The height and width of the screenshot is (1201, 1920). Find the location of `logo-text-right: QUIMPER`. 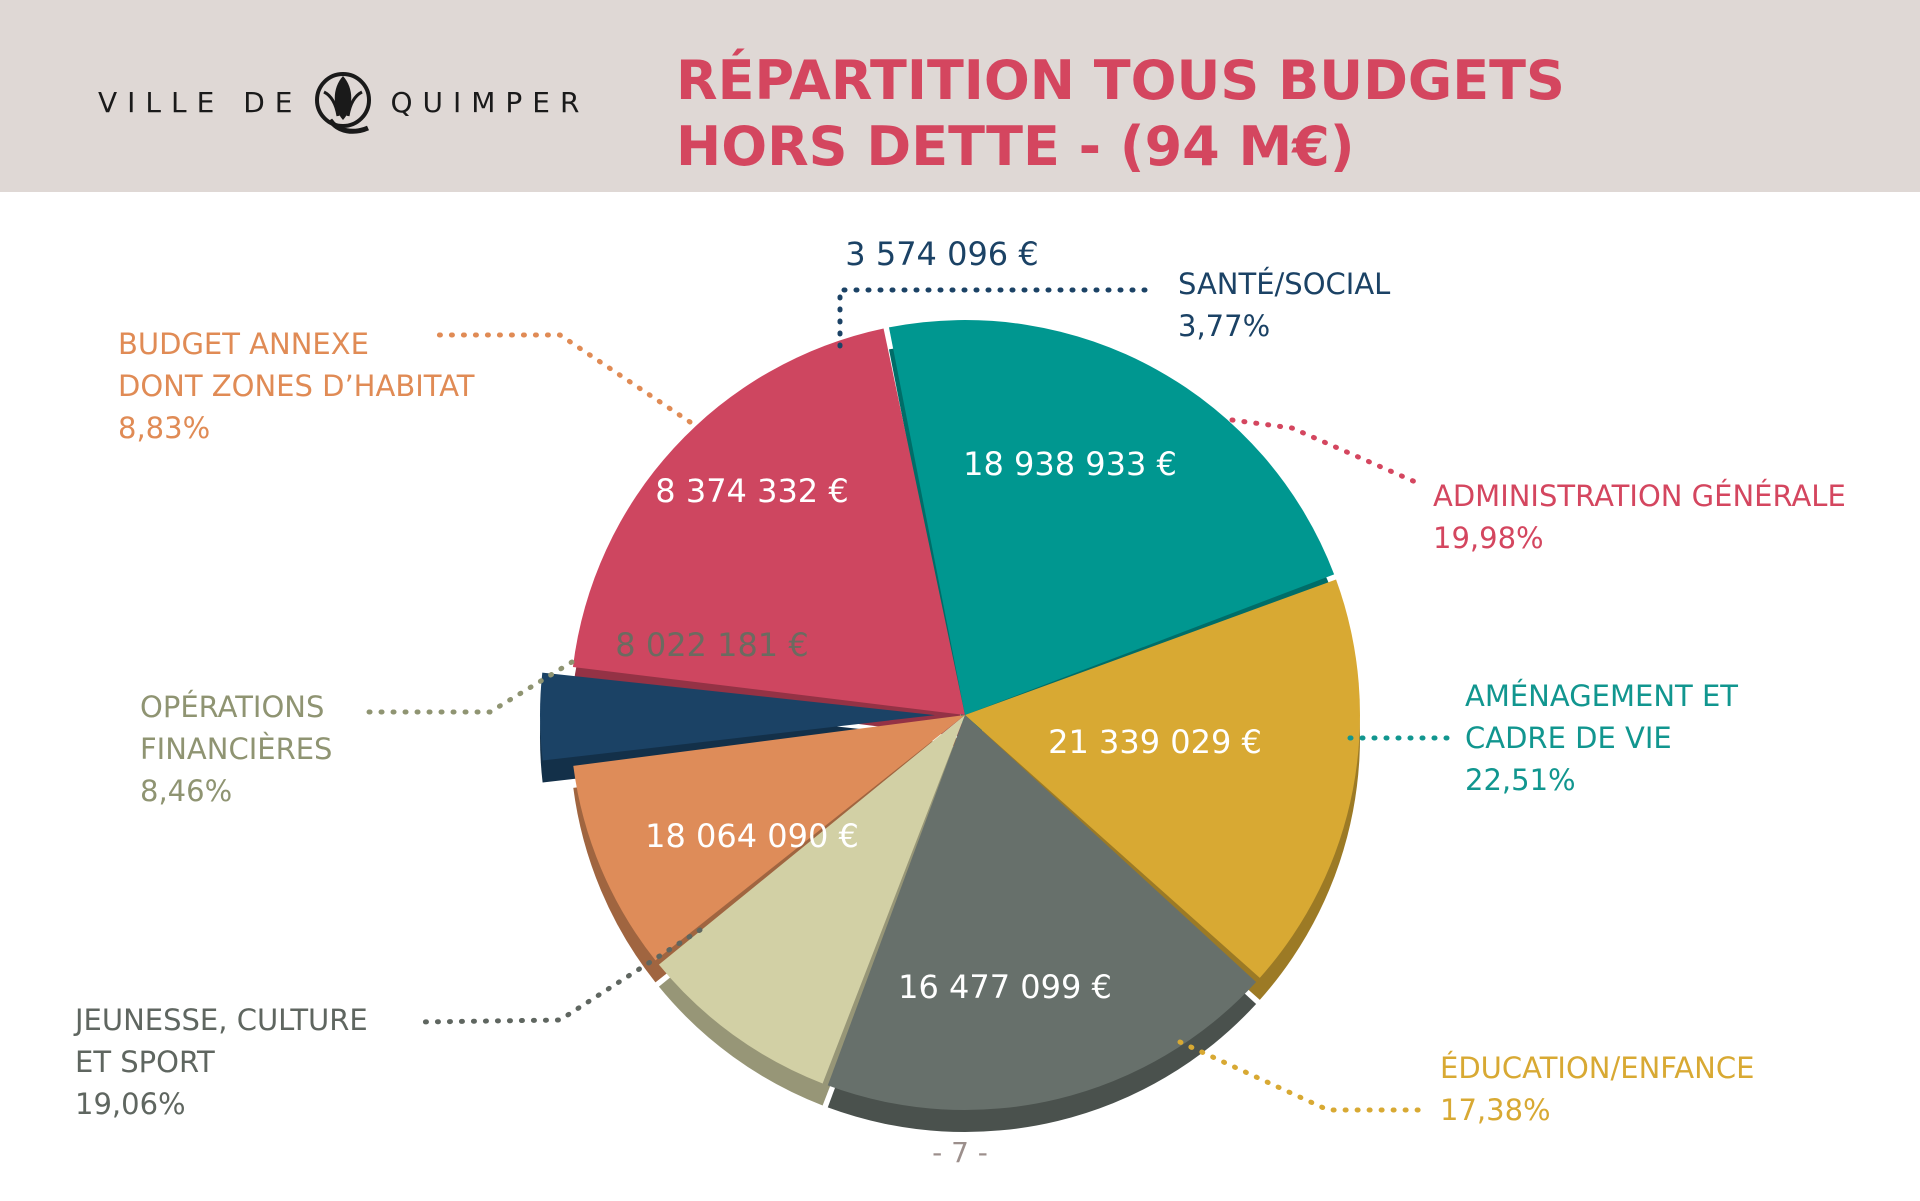

logo-text-right: QUIMPER is located at coordinates (490, 102).